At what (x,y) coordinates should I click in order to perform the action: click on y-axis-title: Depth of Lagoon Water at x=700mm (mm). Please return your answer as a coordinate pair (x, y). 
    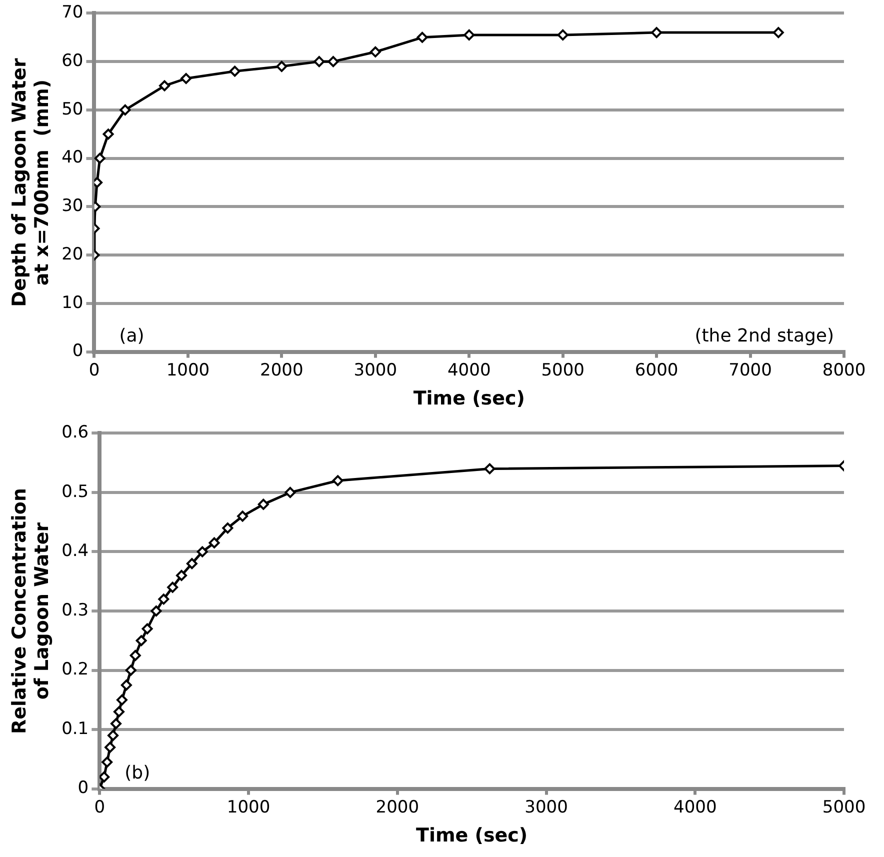
    Looking at the image, I should click on (31, 182).